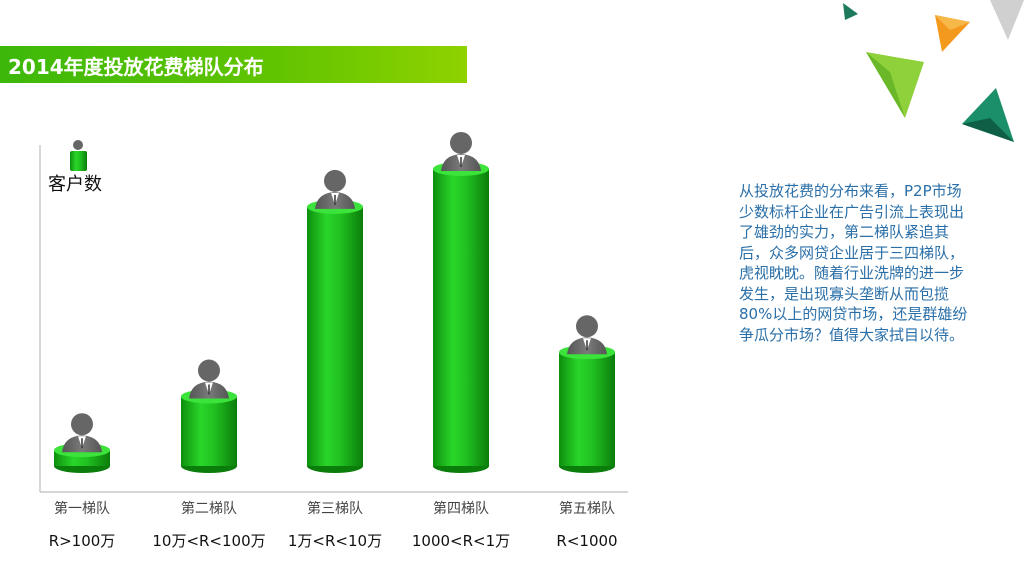  I want to click on x-tick-range-label: R<1000, so click(586, 541).